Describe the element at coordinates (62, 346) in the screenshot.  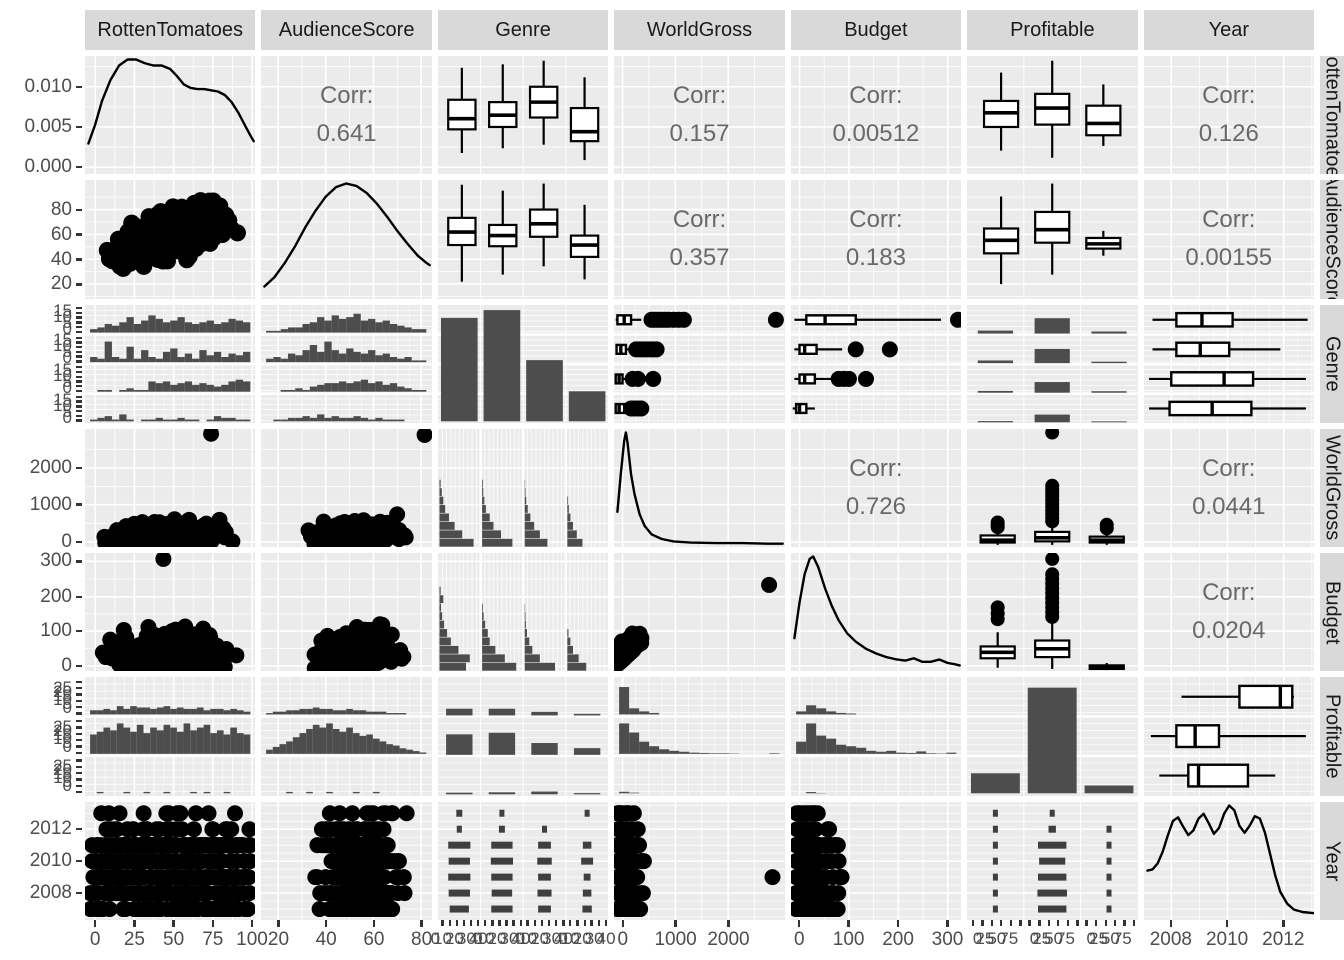
I see `y-axis-tick-label: 10` at that location.